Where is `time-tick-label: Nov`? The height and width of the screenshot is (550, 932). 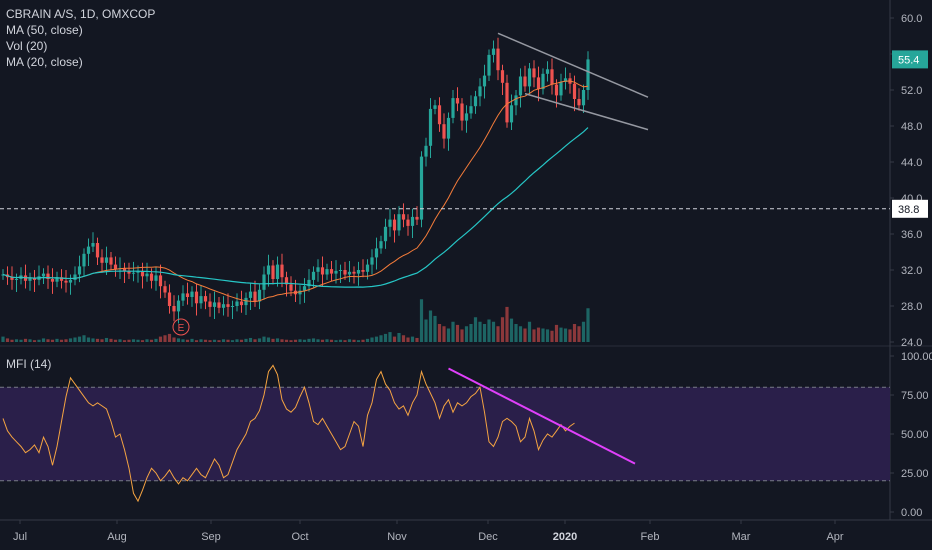
time-tick-label: Nov is located at coordinates (397, 537).